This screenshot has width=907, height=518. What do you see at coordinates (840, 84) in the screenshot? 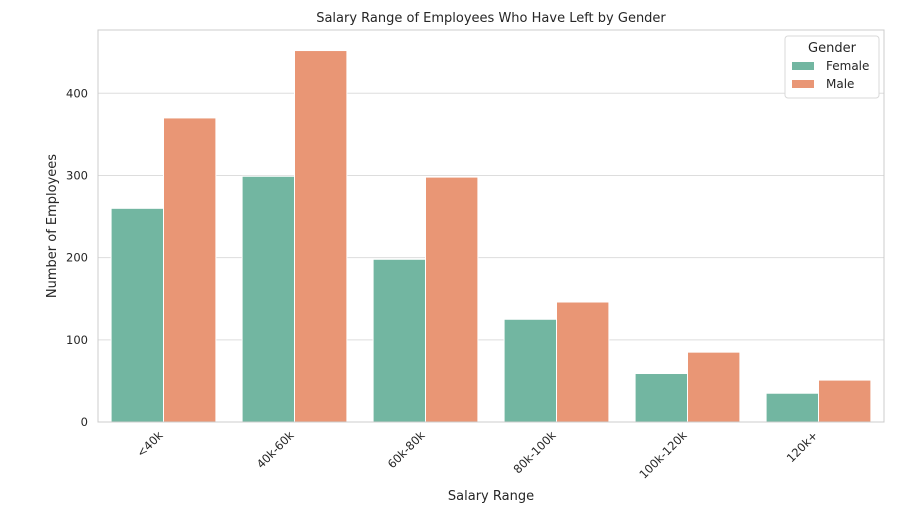
I see `legend-label-male: Male` at bounding box center [840, 84].